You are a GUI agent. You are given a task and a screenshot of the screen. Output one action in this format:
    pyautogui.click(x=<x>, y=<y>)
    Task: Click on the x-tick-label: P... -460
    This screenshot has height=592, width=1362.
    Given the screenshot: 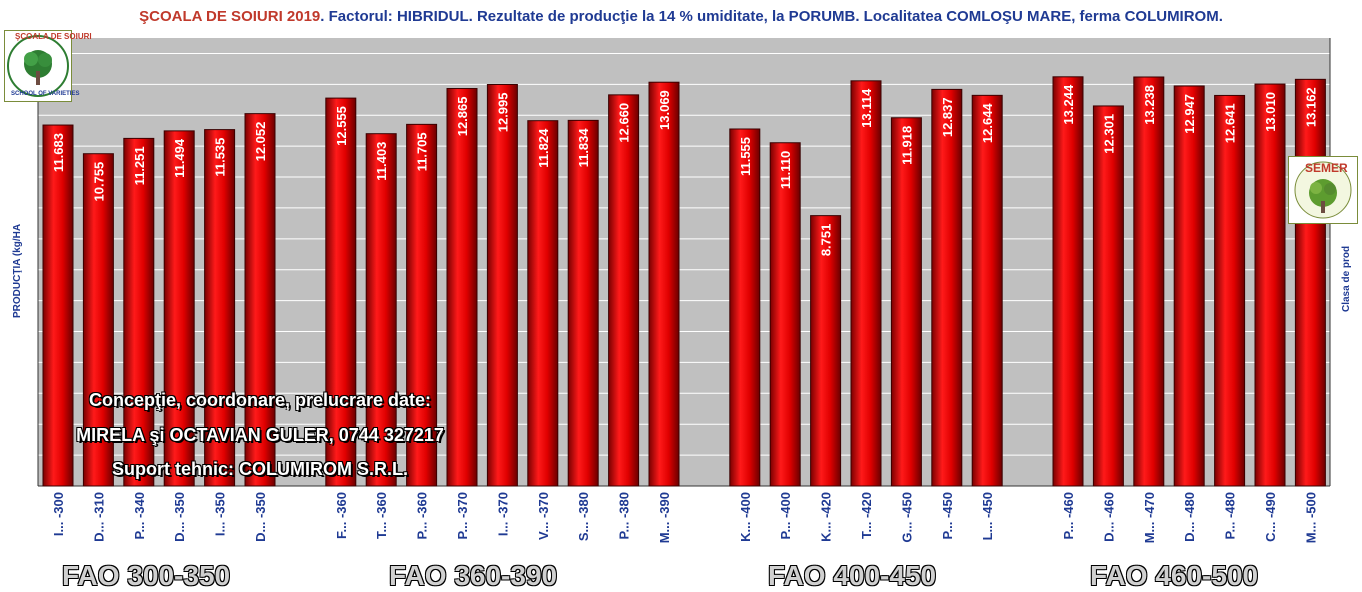 What is the action you would take?
    pyautogui.click(x=1068, y=515)
    